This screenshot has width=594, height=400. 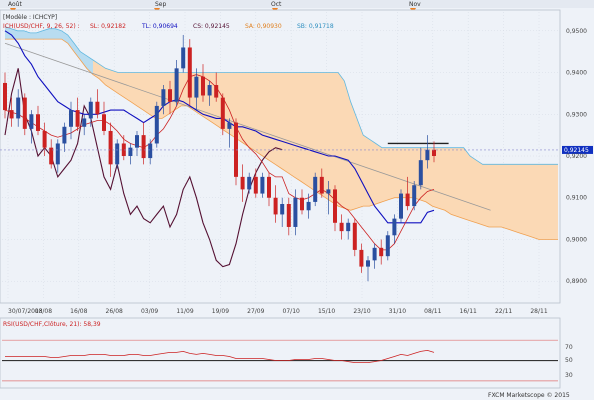 I want to click on y-tick-label: 0,9200, so click(x=576, y=156).